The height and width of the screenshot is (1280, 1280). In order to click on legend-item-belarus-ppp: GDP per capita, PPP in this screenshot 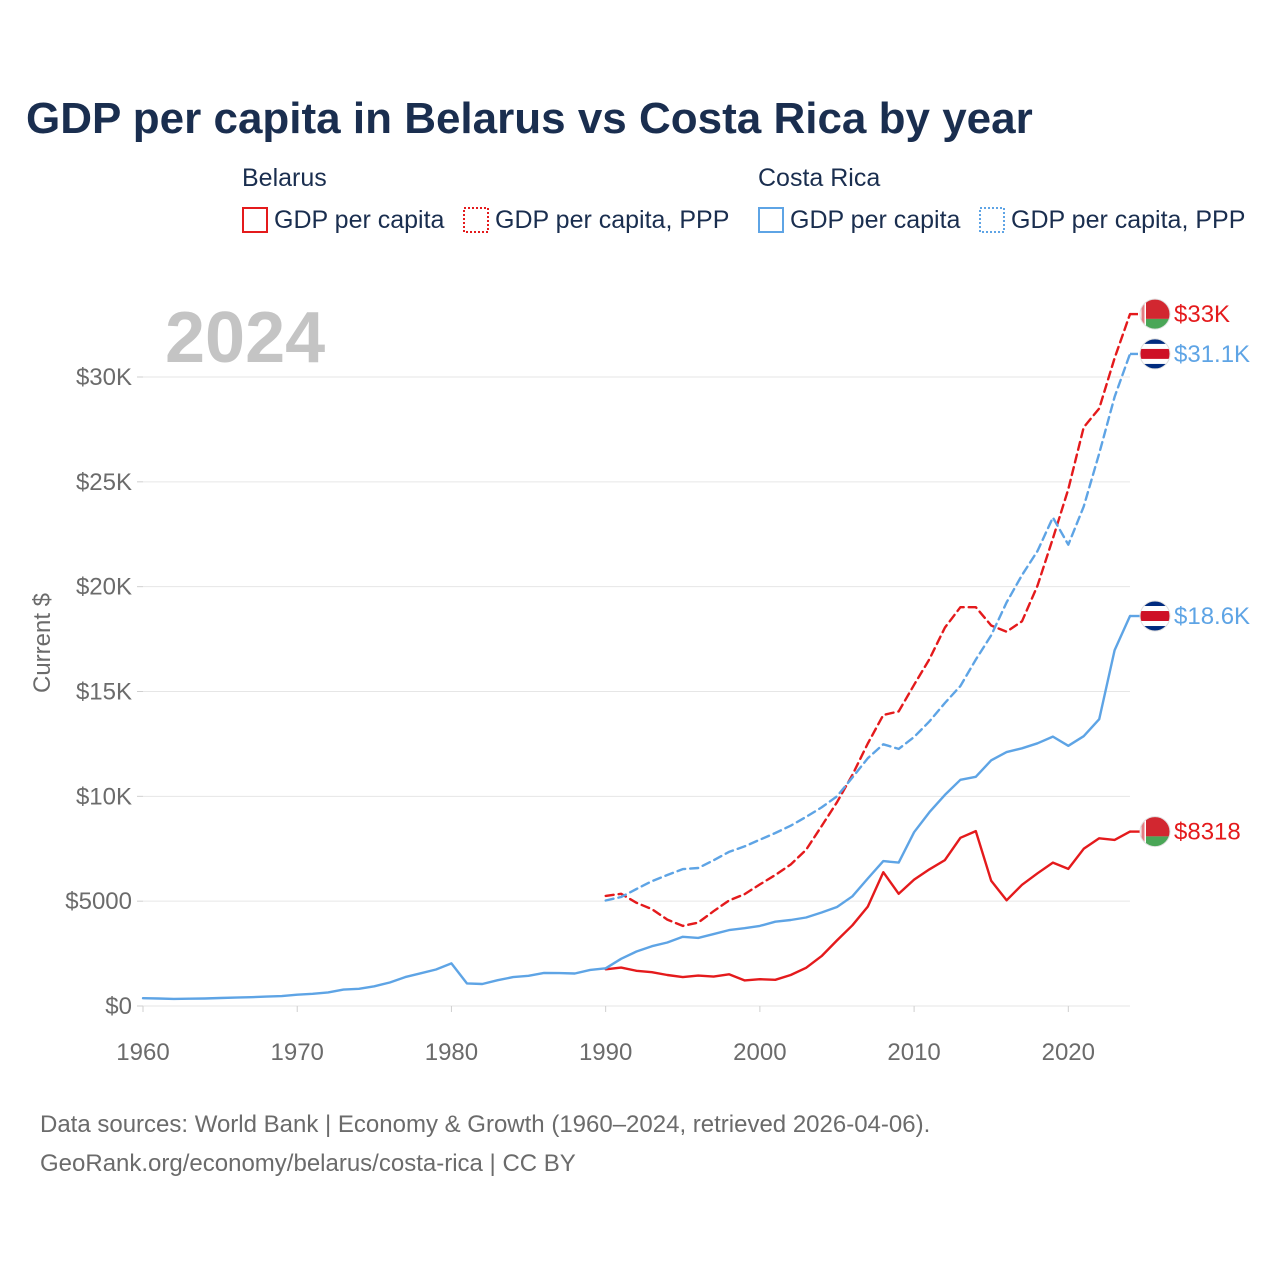, I will do `click(612, 220)`.